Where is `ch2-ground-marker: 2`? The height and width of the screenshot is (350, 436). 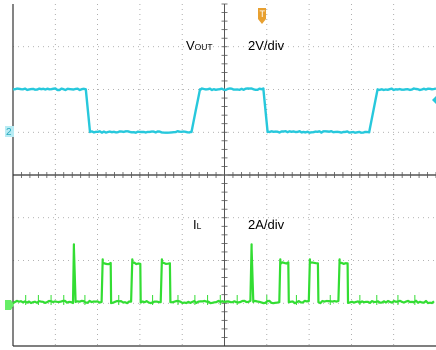 ch2-ground-marker: 2 is located at coordinates (9, 132).